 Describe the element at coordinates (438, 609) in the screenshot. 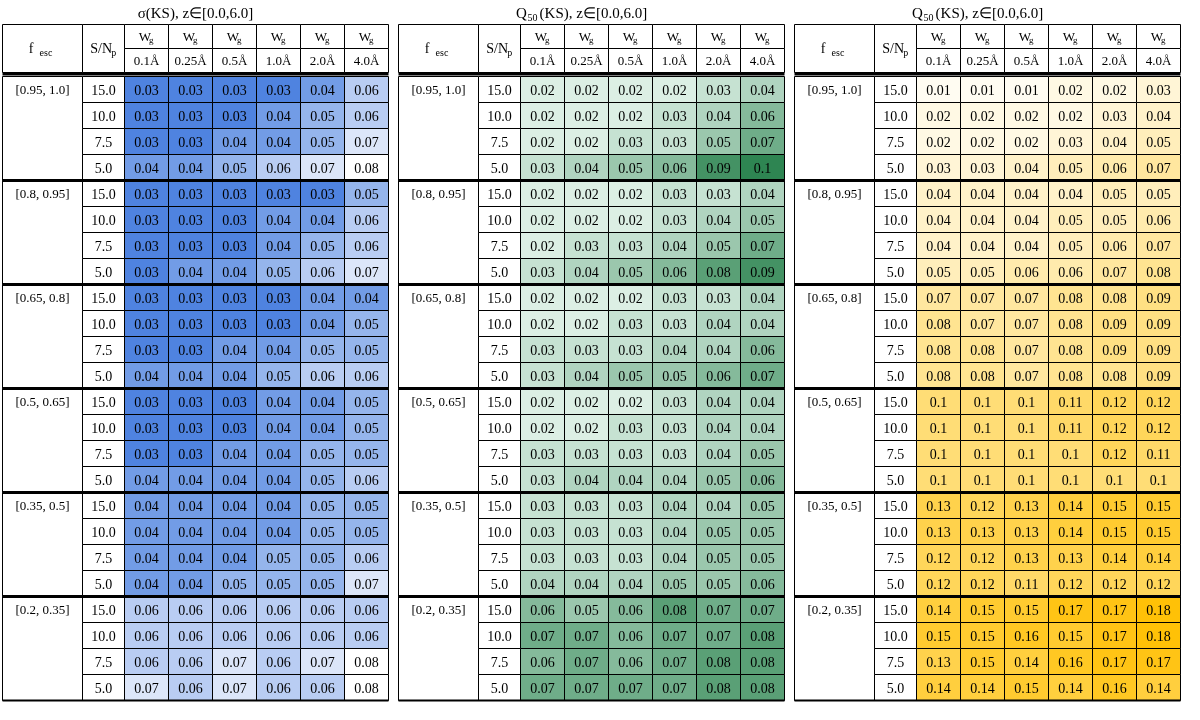

I see `y2-tick-label: [0.2, 0.35]` at that location.